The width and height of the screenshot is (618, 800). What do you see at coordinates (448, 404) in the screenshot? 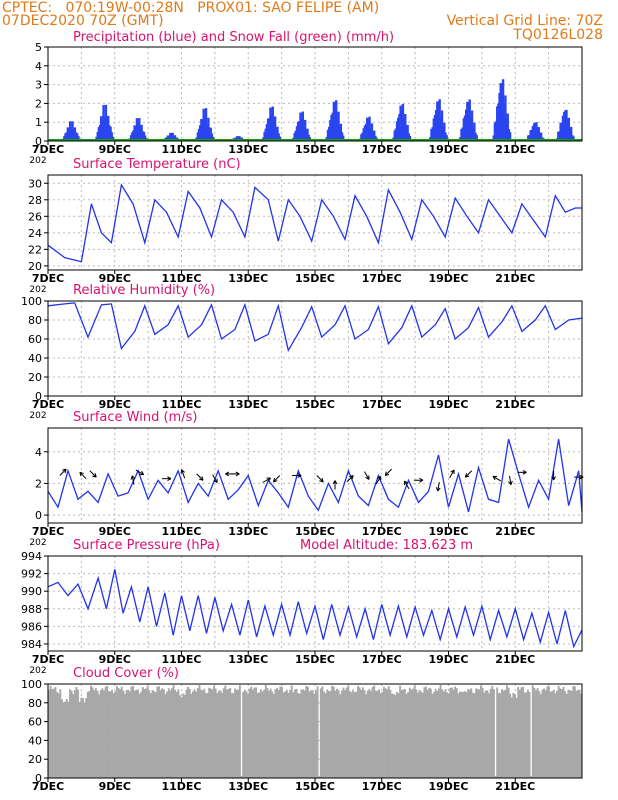
I see `x-tick-label: 19DEC` at bounding box center [448, 404].